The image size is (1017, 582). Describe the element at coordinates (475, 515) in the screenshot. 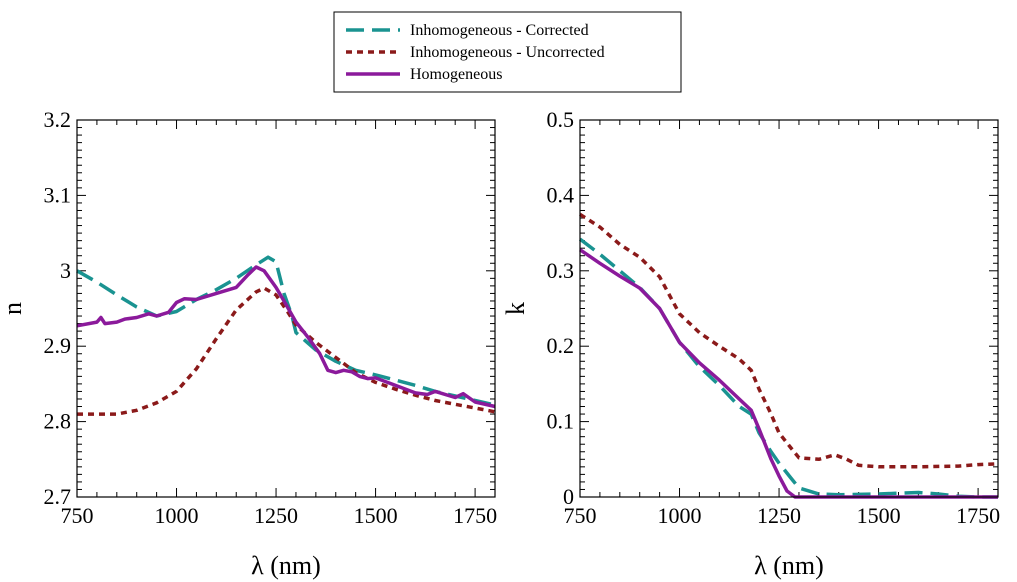

I see `x-tick-label-n: 1750` at that location.